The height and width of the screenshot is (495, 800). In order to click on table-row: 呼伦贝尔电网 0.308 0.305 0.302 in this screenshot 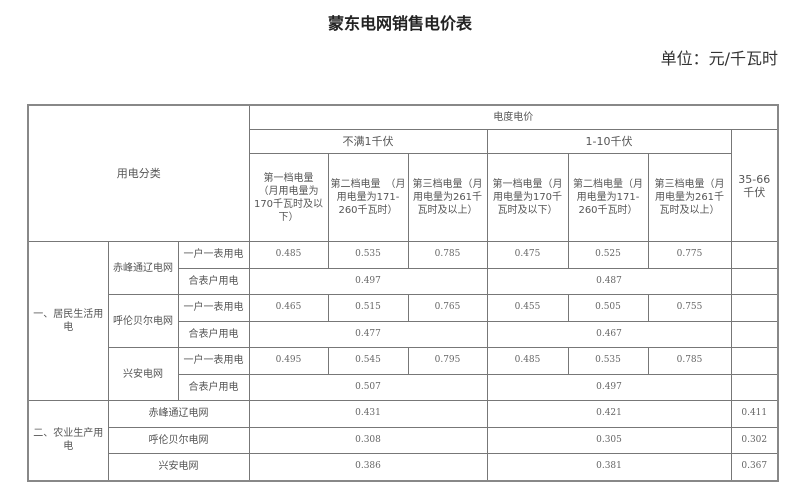, I will do `click(403, 440)`.